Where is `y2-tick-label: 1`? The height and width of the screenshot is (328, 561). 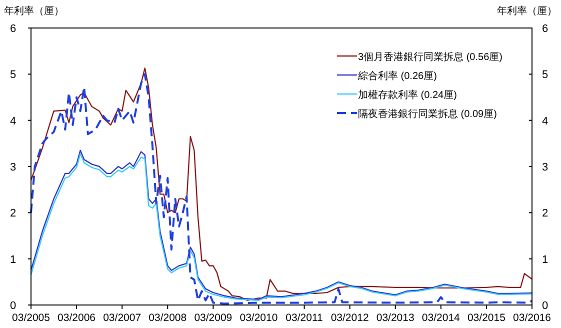
y2-tick-label: 1 is located at coordinates (545, 260).